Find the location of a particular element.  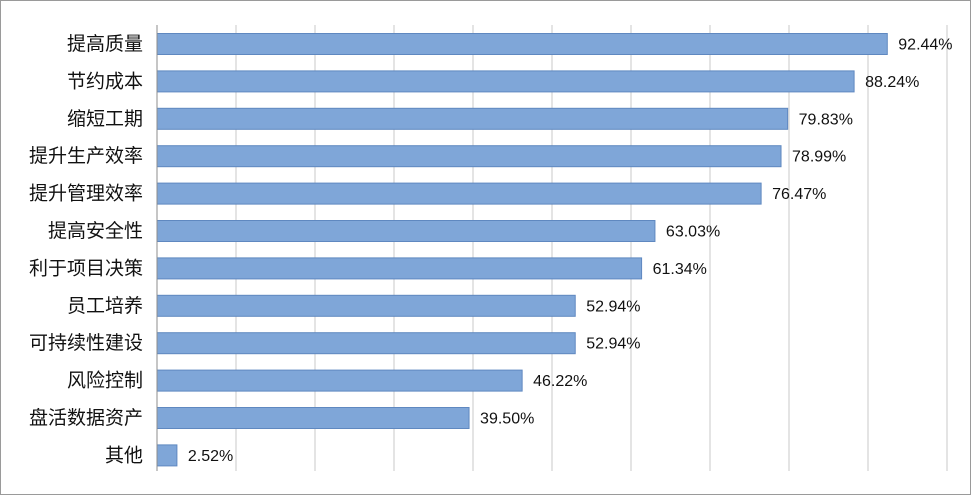

category-label: 提升管理效率 is located at coordinates (86, 194).